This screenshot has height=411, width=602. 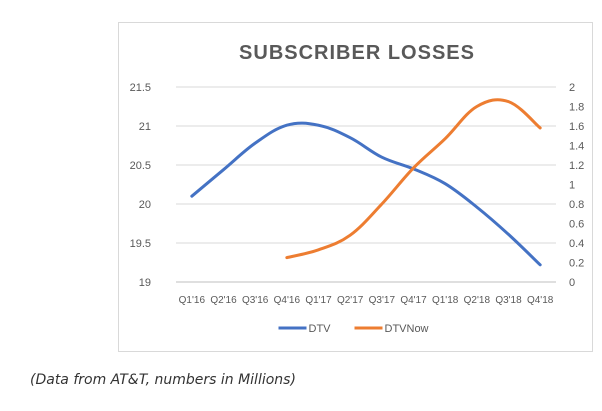 I want to click on x-axis-tick-label: Q2'17, so click(x=350, y=300).